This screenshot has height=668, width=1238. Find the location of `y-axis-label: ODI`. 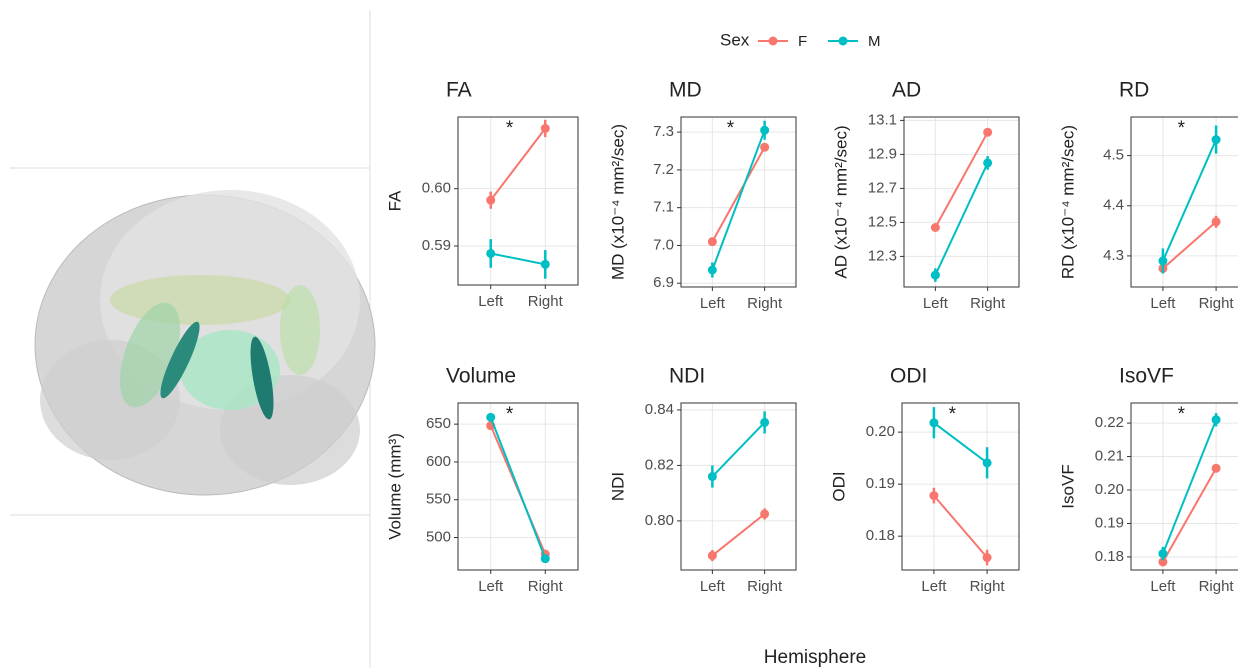

y-axis-label: ODI is located at coordinates (838, 486).